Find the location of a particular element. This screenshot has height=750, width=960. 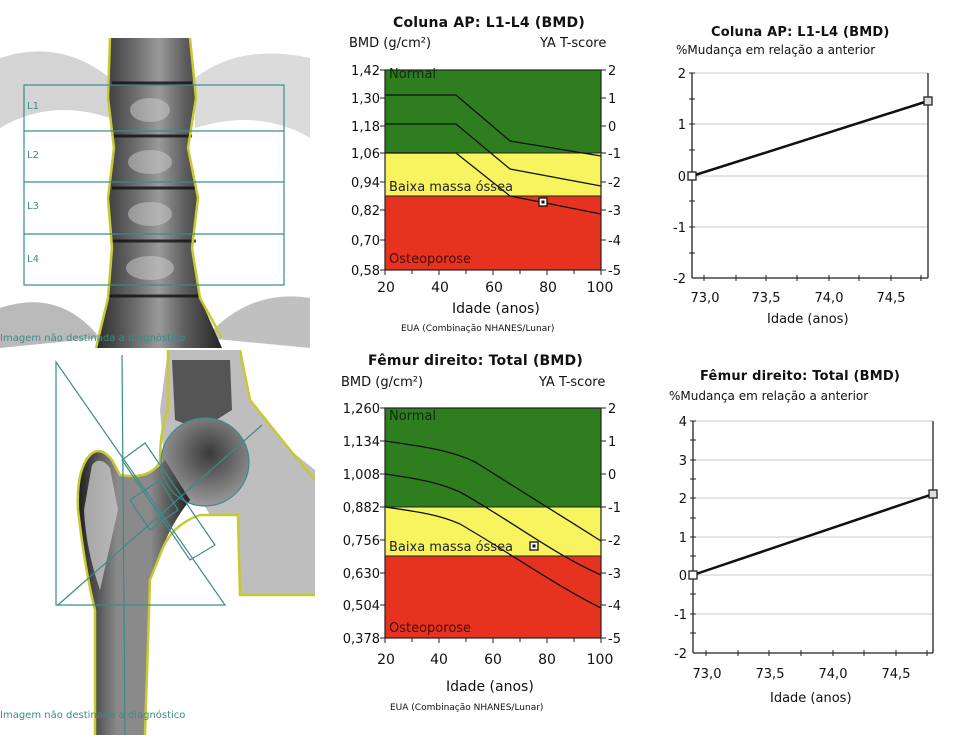

svg-text: 3 is located at coordinates (683, 461).